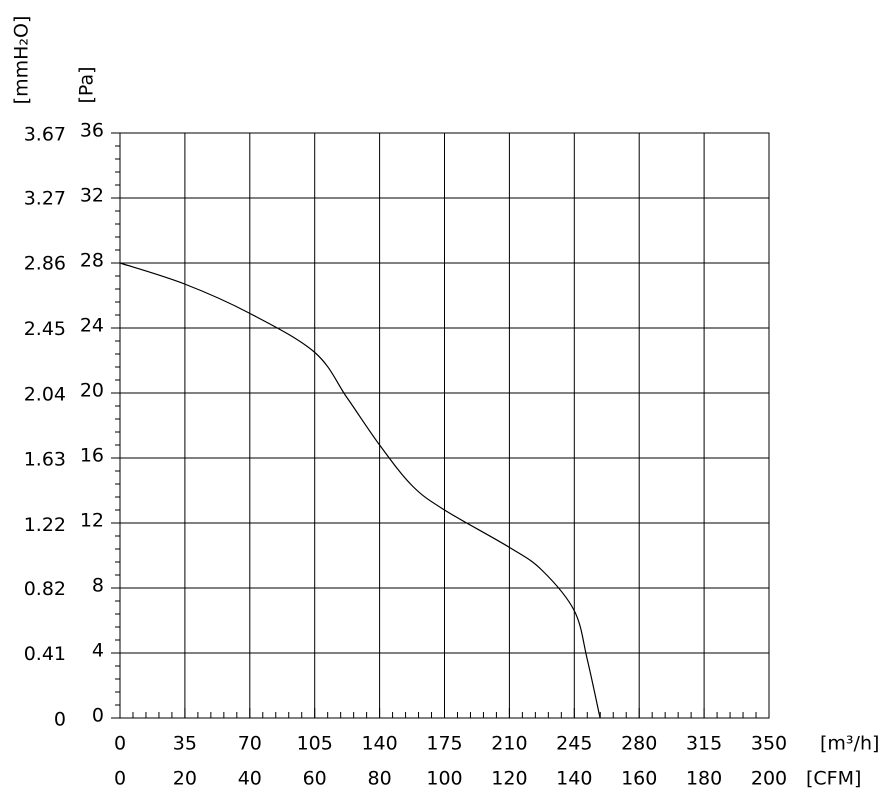 The image size is (885, 793). Describe the element at coordinates (92, 521) in the screenshot. I see `y-tick-label: 12` at that location.